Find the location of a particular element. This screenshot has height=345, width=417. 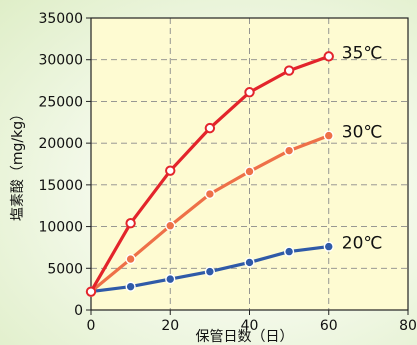

y-tick-label: 15000 is located at coordinates (60, 186).